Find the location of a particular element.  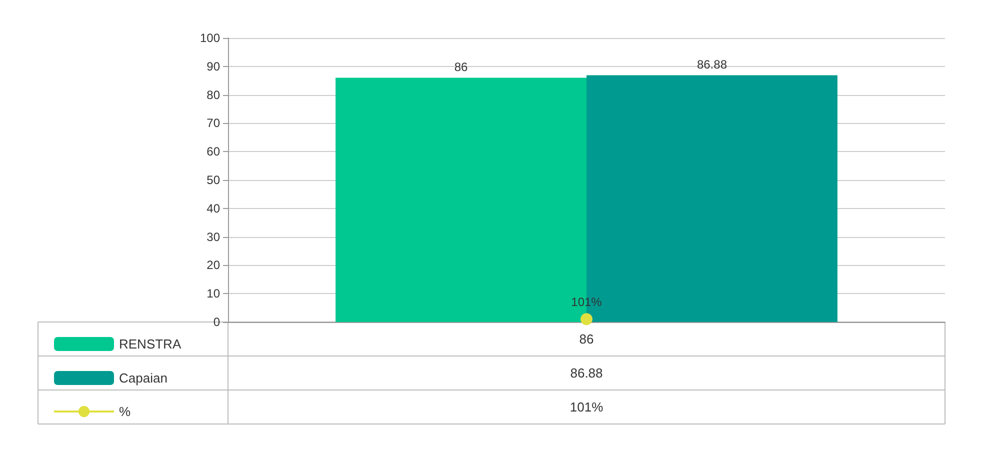

data-label: 86.88 is located at coordinates (712, 64).